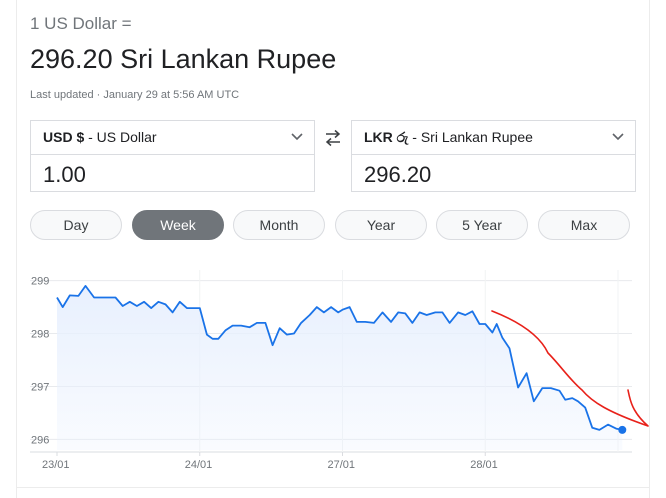 The image size is (666, 498). I want to click on to-amount-input: 296.20, so click(398, 174).